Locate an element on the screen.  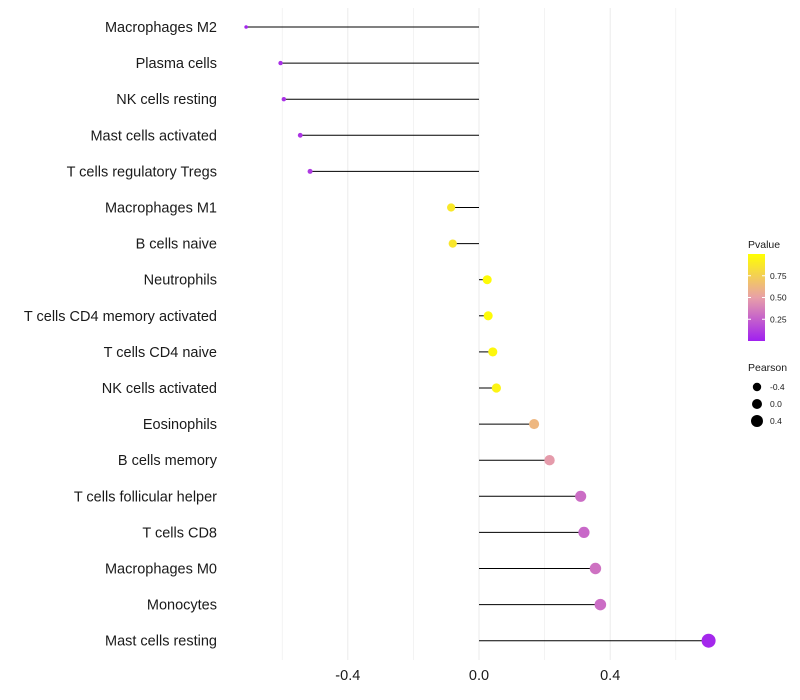
x-tick-label: 0.0 is located at coordinates (479, 676).